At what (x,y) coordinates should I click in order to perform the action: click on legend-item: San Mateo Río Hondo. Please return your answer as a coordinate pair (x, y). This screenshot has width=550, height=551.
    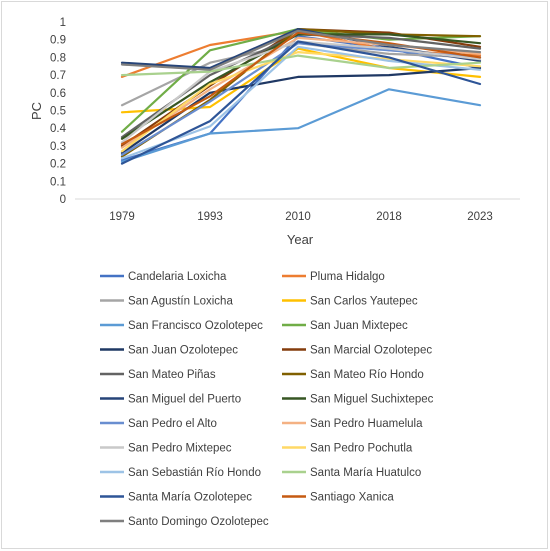
    Looking at the image, I should click on (353, 375).